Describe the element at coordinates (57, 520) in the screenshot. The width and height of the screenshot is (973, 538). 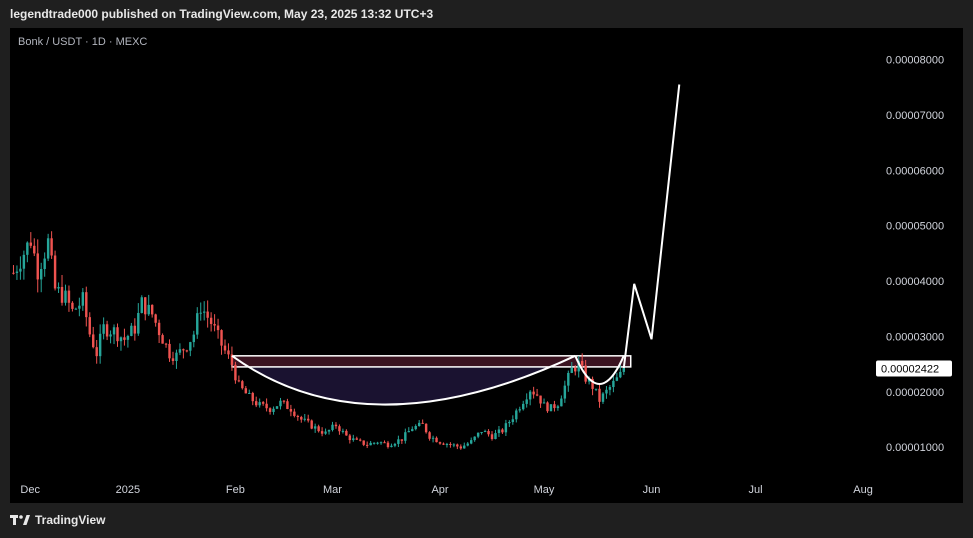
I see `brand: TradingView` at that location.